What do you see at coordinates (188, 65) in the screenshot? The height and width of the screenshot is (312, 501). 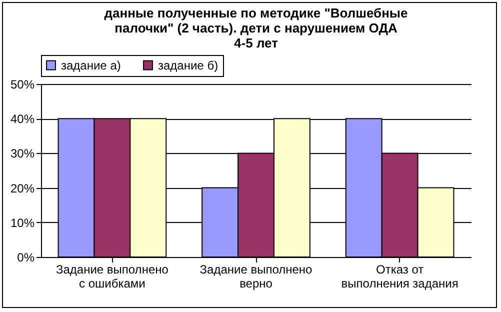 I see `legend-label: задание б)` at bounding box center [188, 65].